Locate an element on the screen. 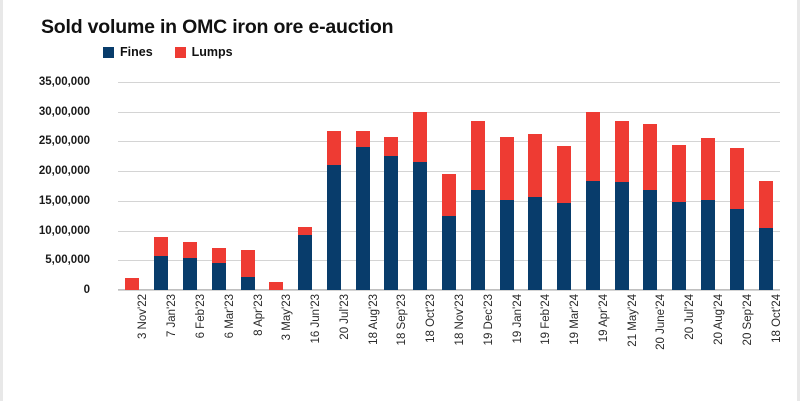 This screenshot has height=401, width=800. y-axis-tick-label: 25,00,000 is located at coordinates (64, 141).